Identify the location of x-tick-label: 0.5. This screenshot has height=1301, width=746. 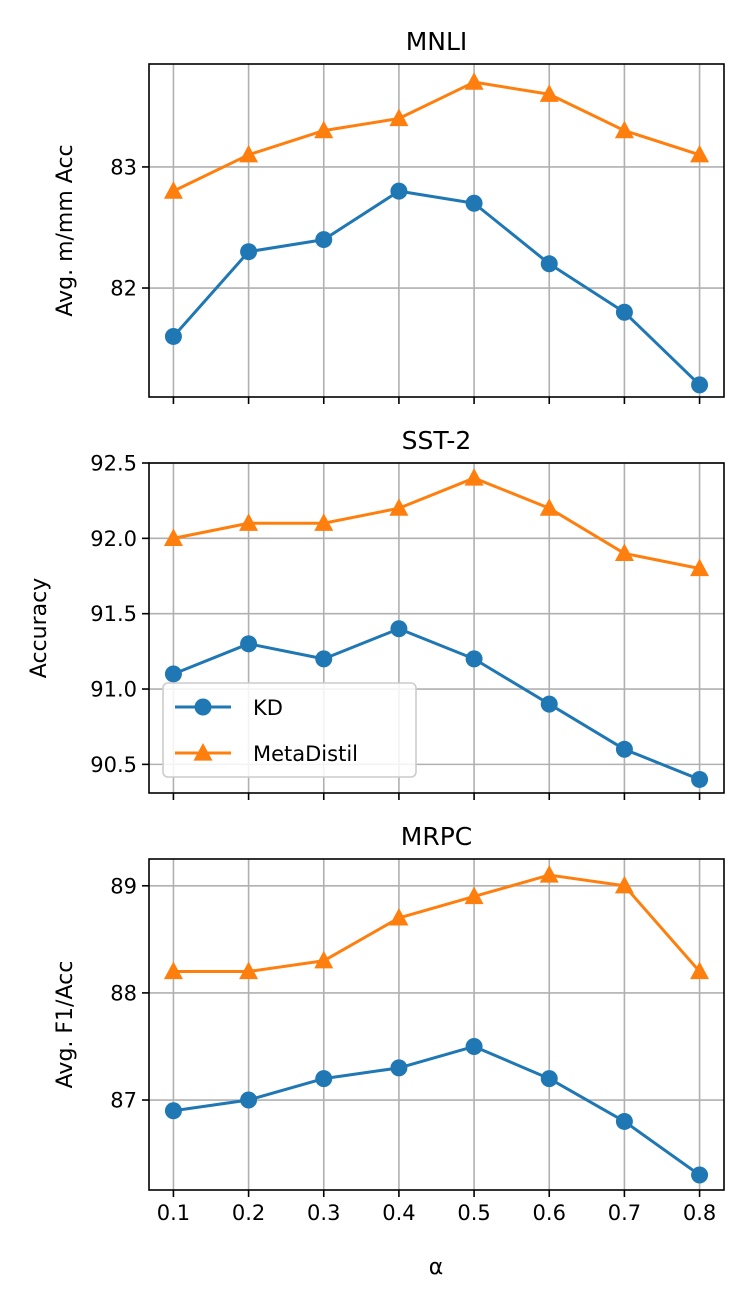
(473, 1213).